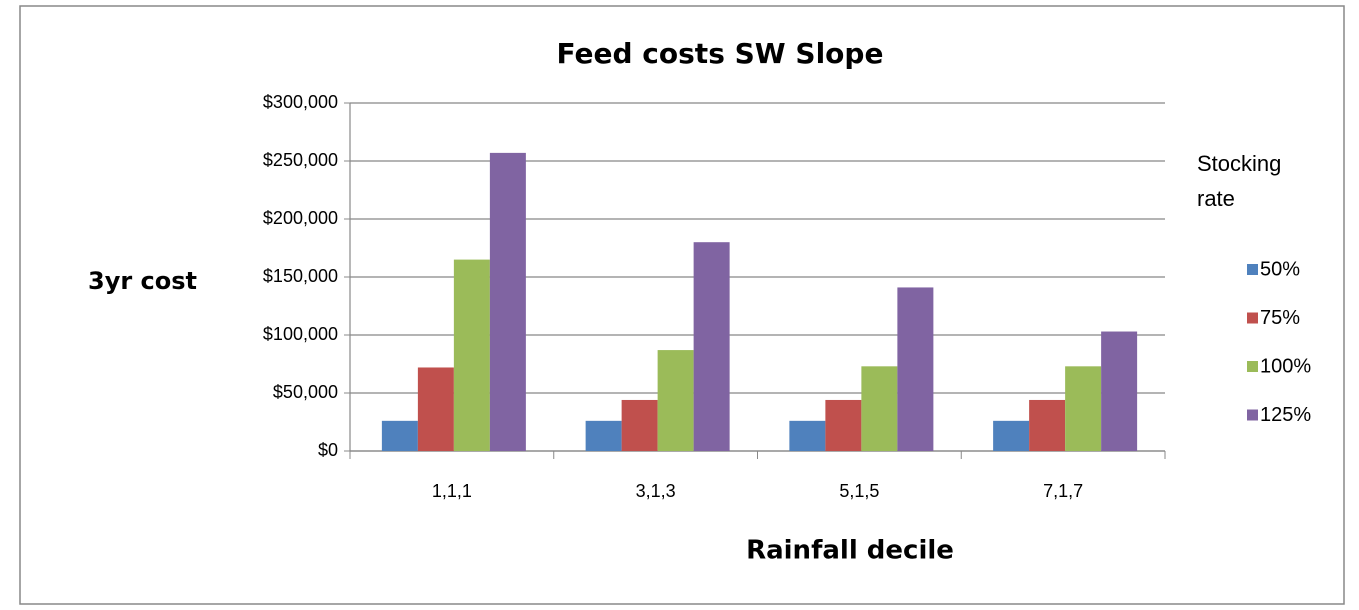  What do you see at coordinates (328, 450) in the screenshot?
I see `y-tick-label: $0` at bounding box center [328, 450].